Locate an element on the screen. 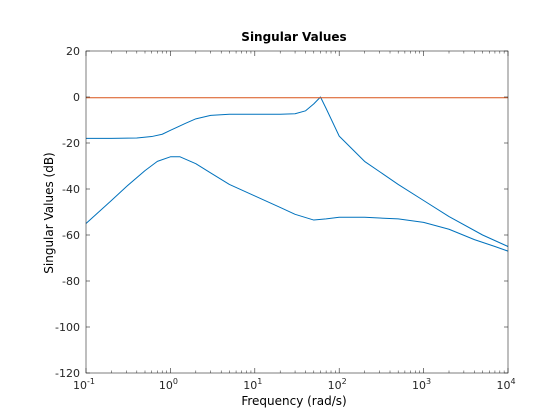 This screenshot has width=560, height=420. y-tick-label: -80 is located at coordinates (71, 281).